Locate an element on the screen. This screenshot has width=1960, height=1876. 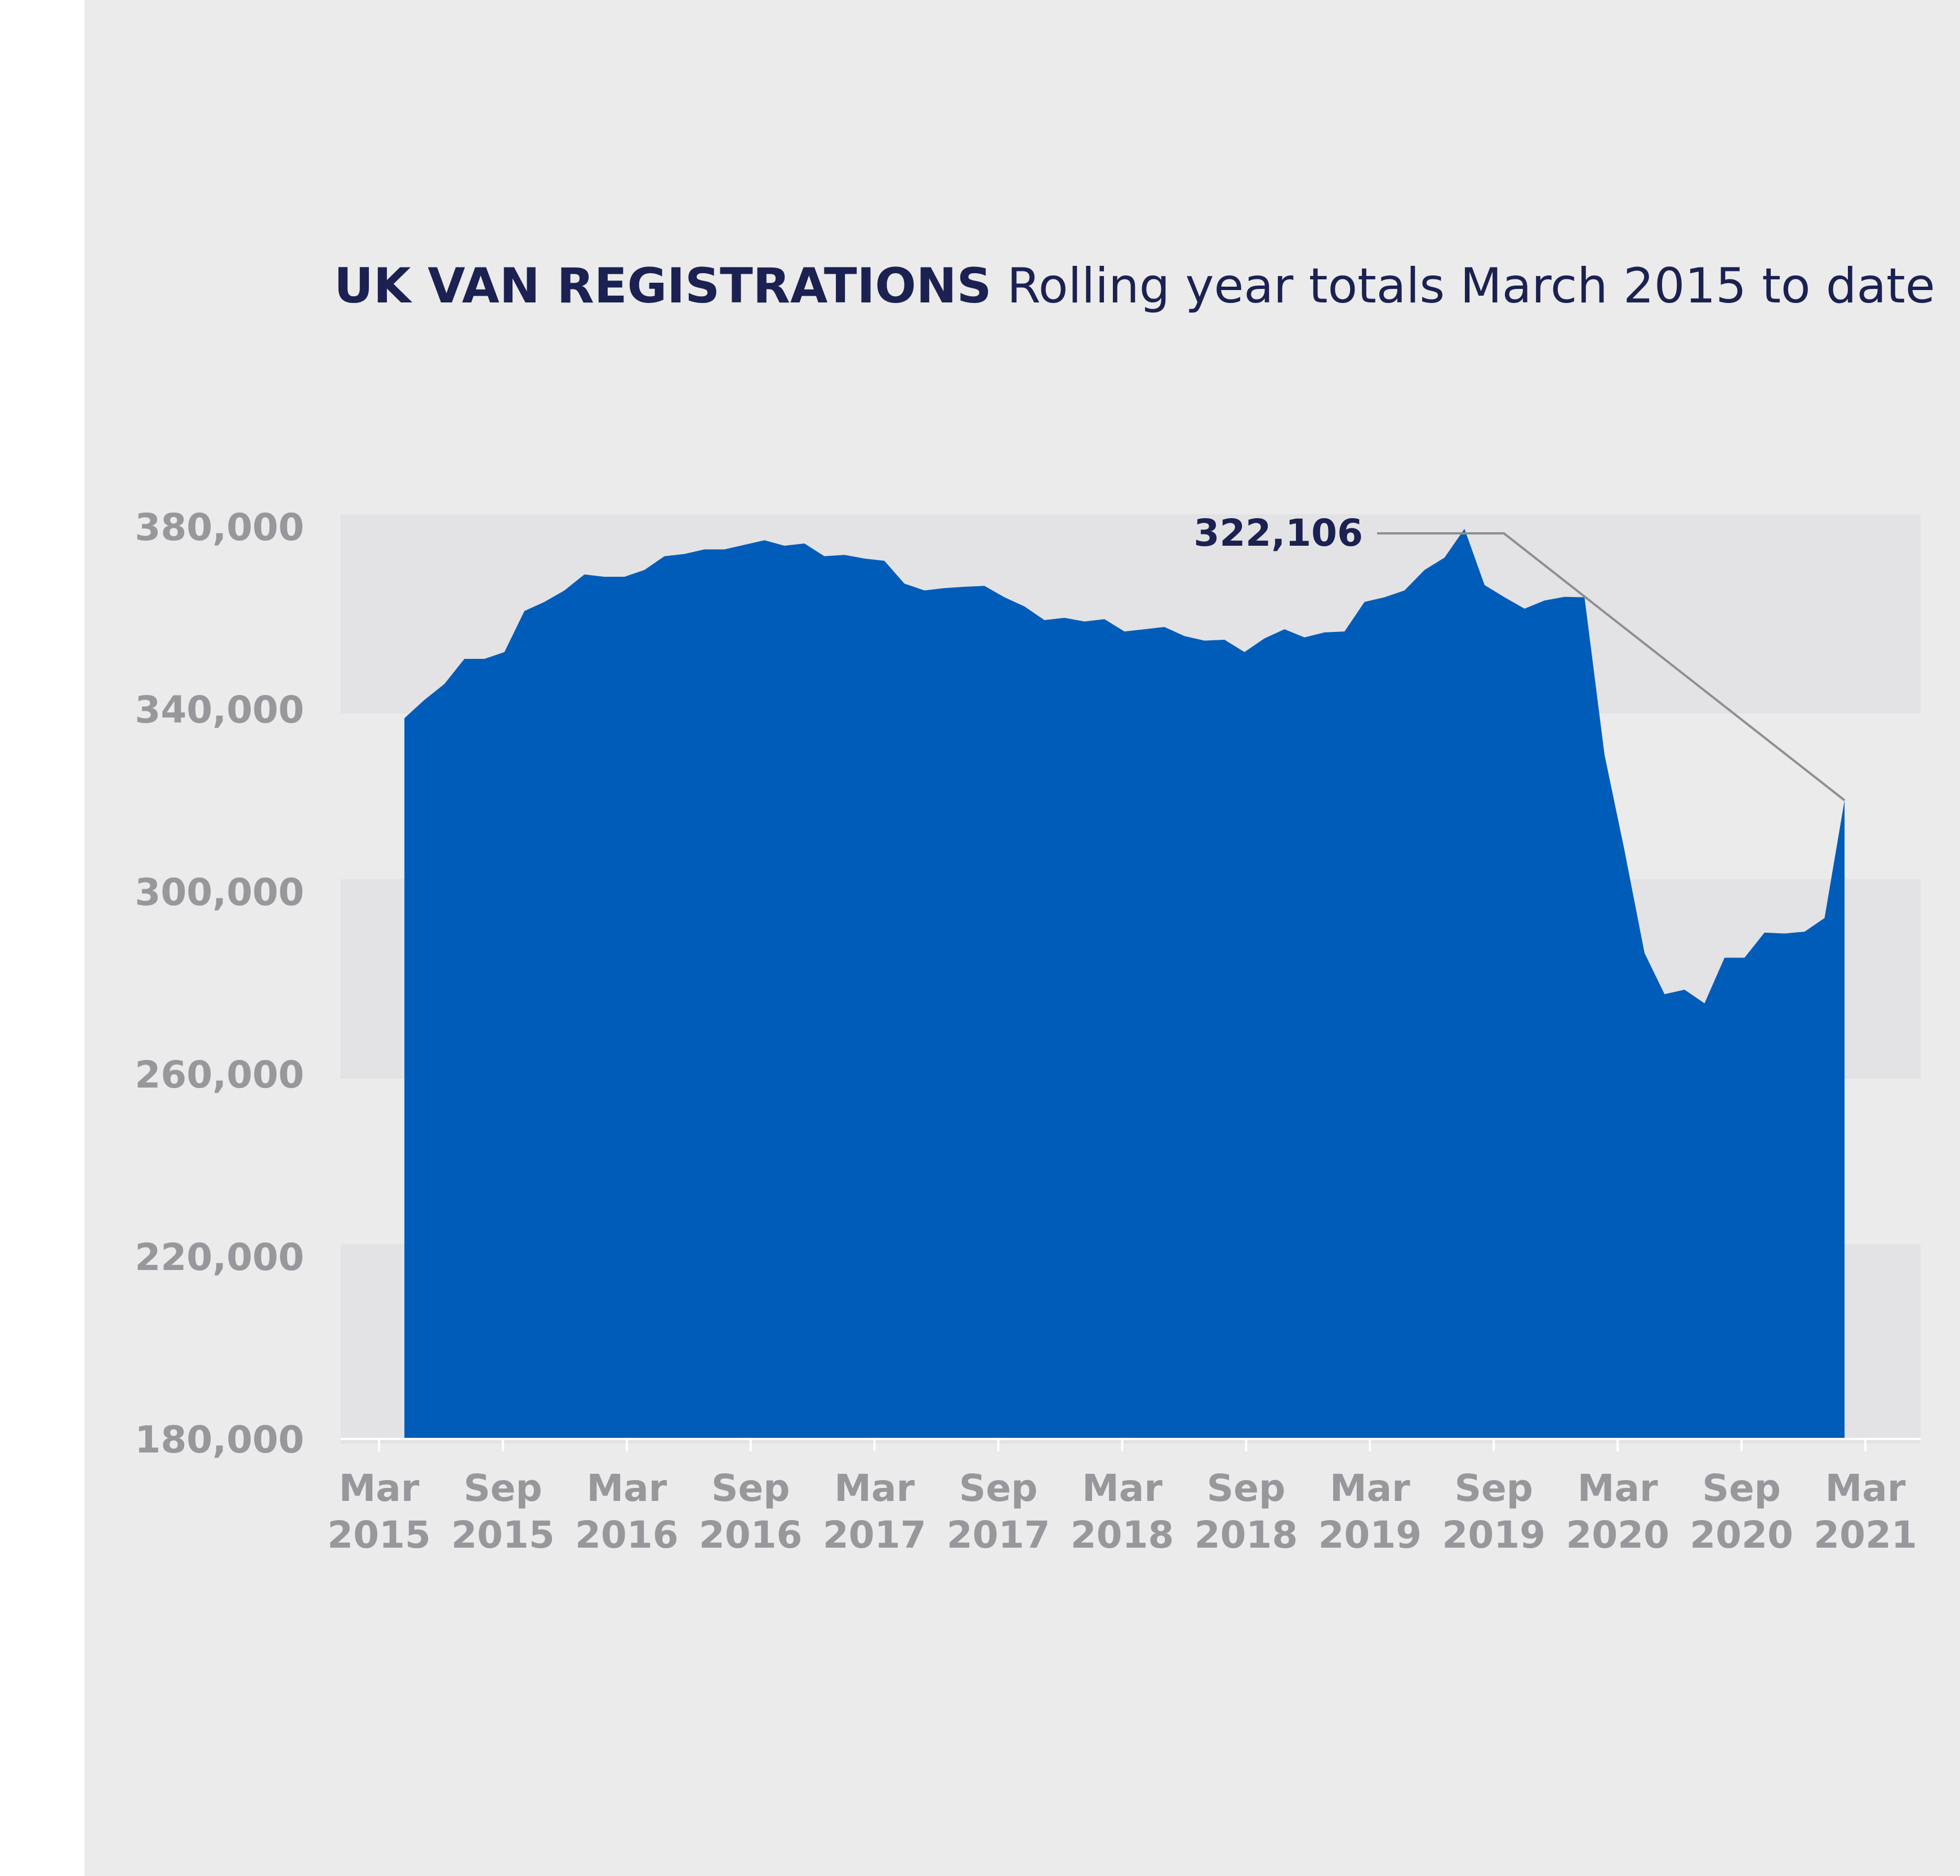
y-tick-label: 380,000 is located at coordinates (219, 527).